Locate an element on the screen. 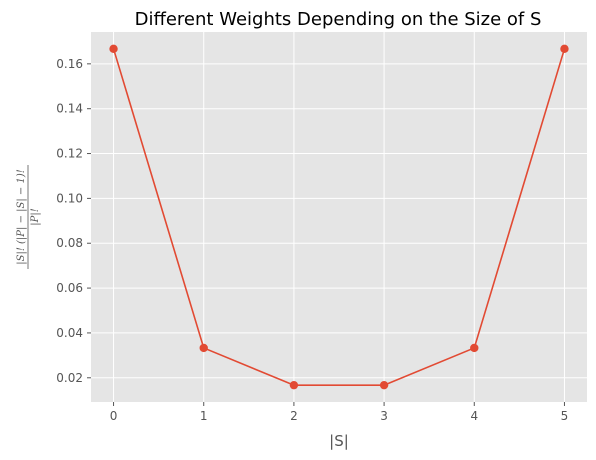 The height and width of the screenshot is (460, 596). y-tick-label-5: 0.12 is located at coordinates (69, 154).